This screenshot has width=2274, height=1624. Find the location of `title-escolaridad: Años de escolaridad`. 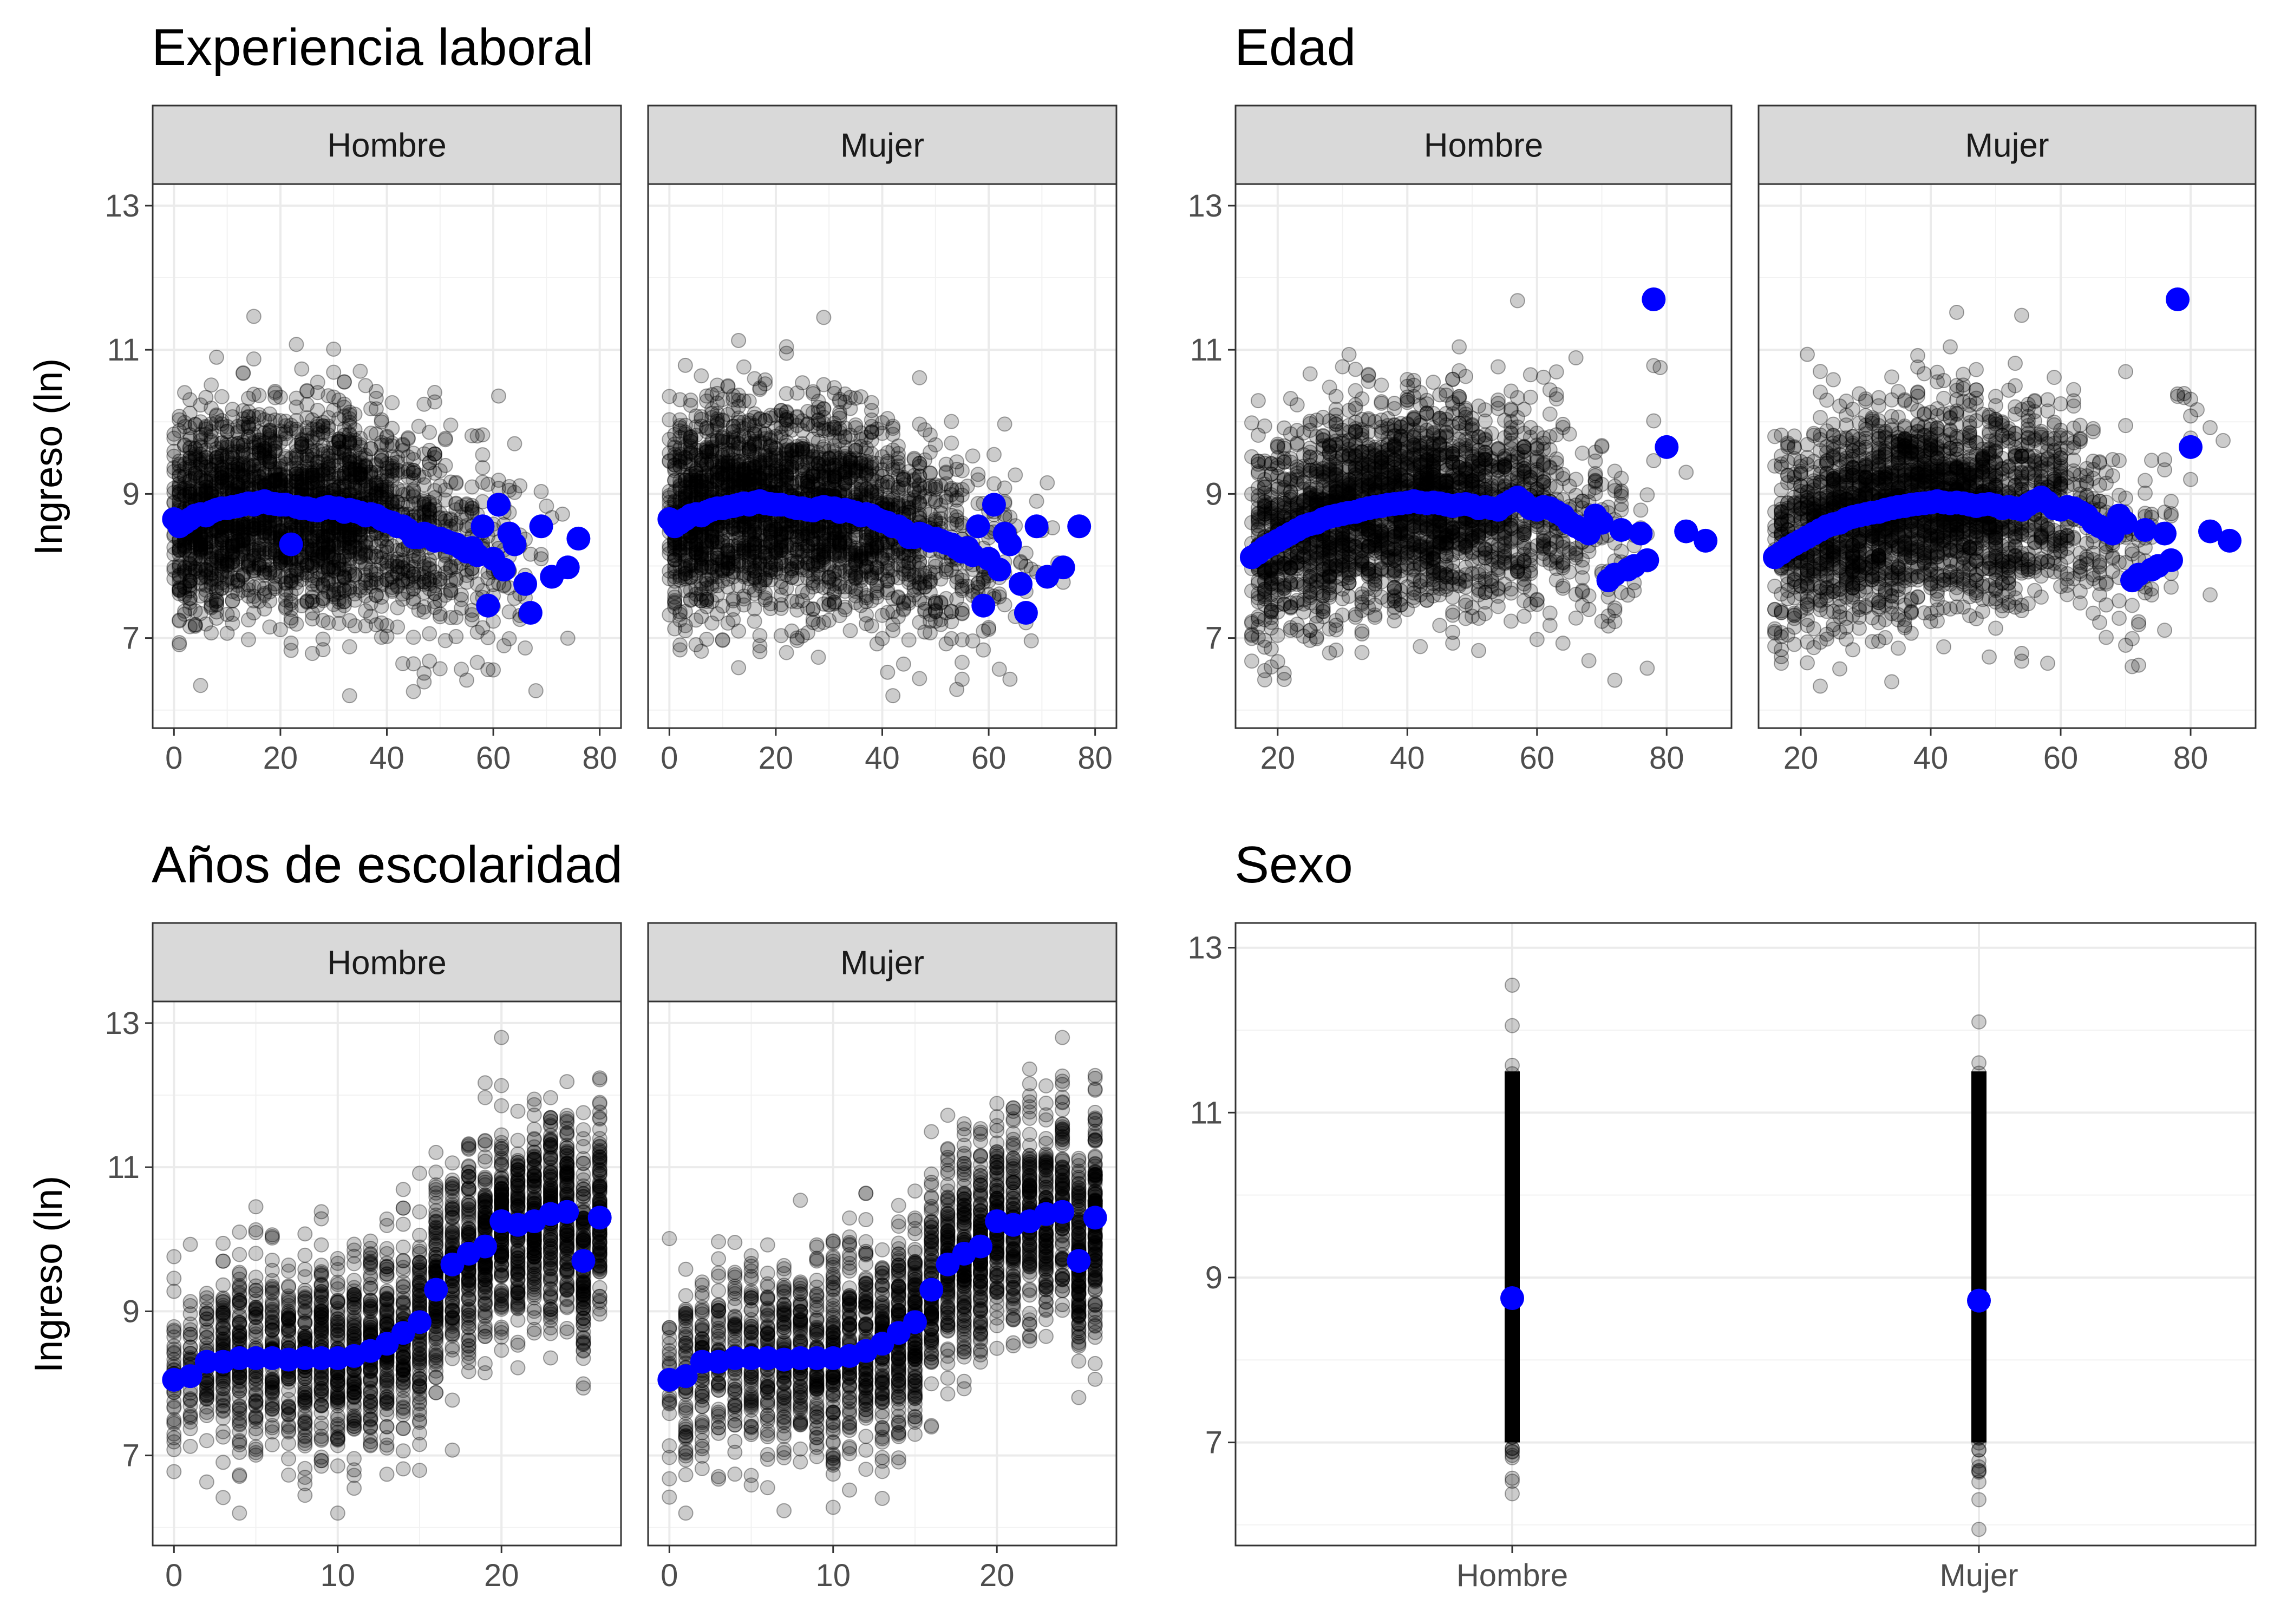

title-escolaridad: Años de escolaridad is located at coordinates (388, 865).